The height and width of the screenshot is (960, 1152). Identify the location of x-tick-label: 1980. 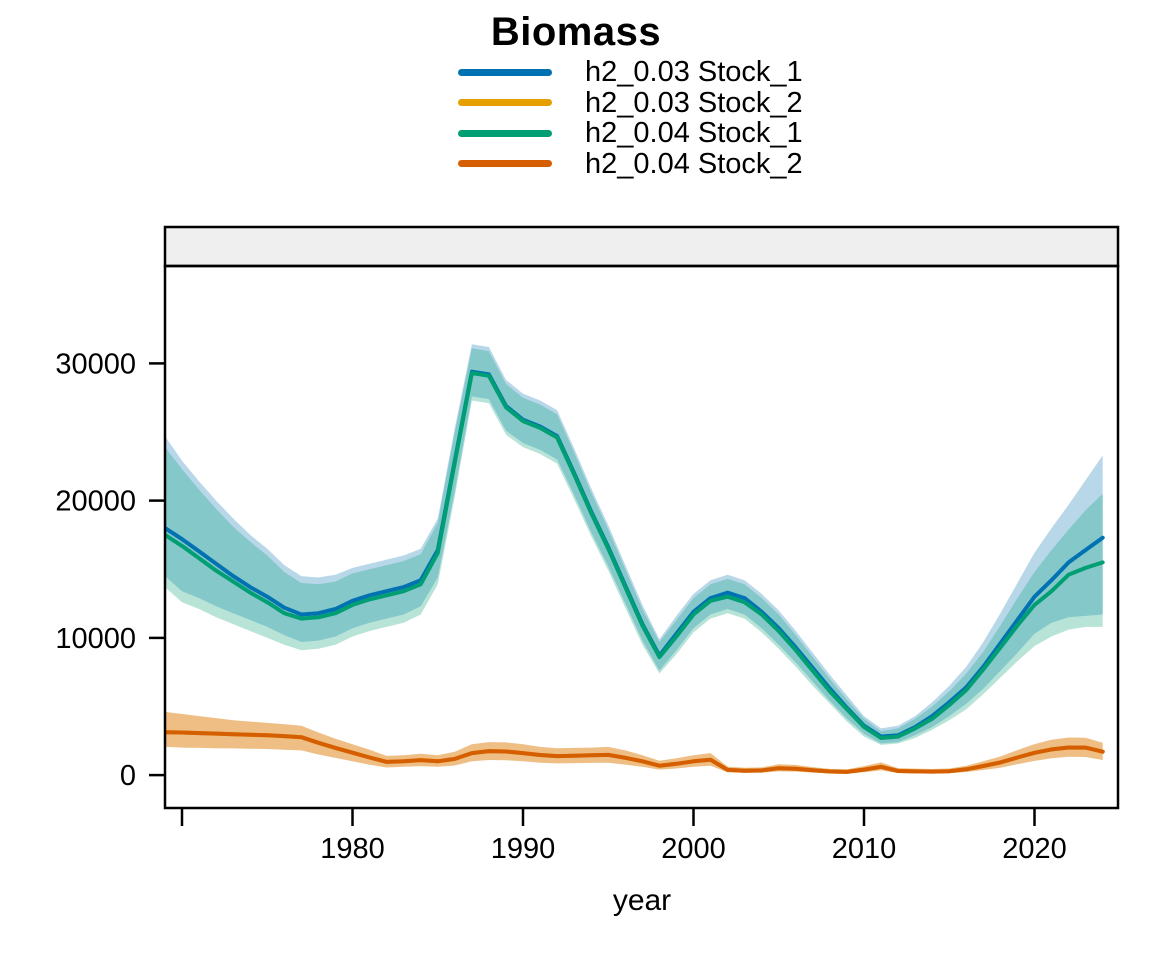
(352, 849).